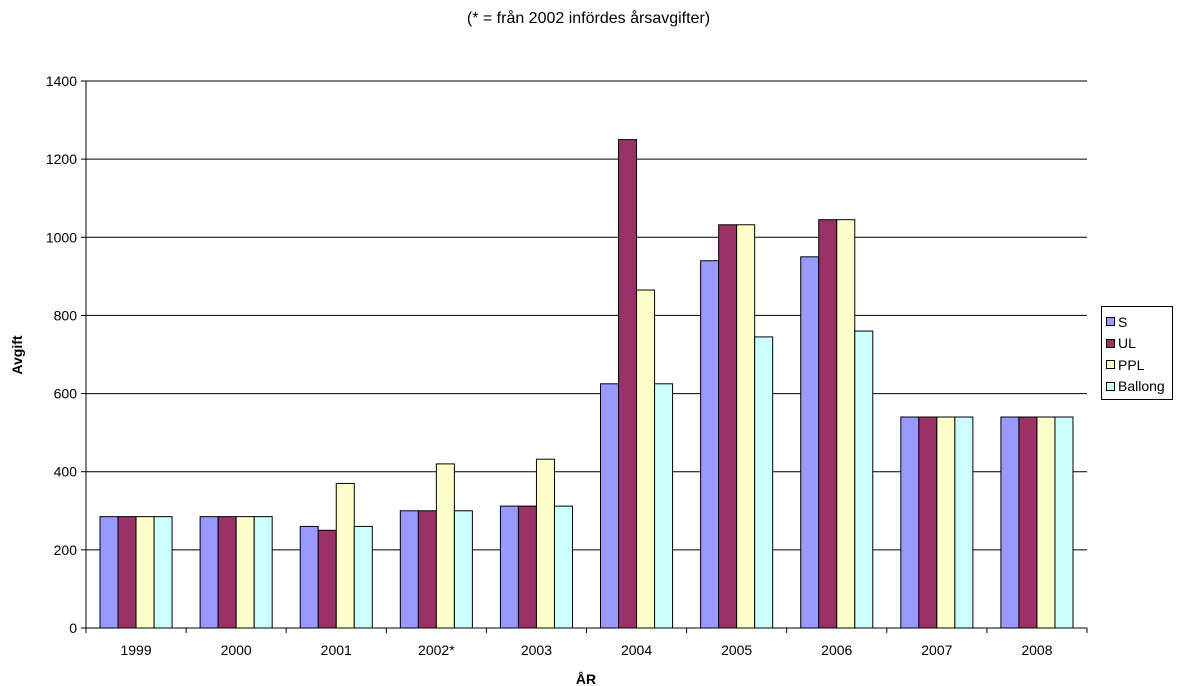  What do you see at coordinates (928, 522) in the screenshot?
I see `bar-ul-2007` at bounding box center [928, 522].